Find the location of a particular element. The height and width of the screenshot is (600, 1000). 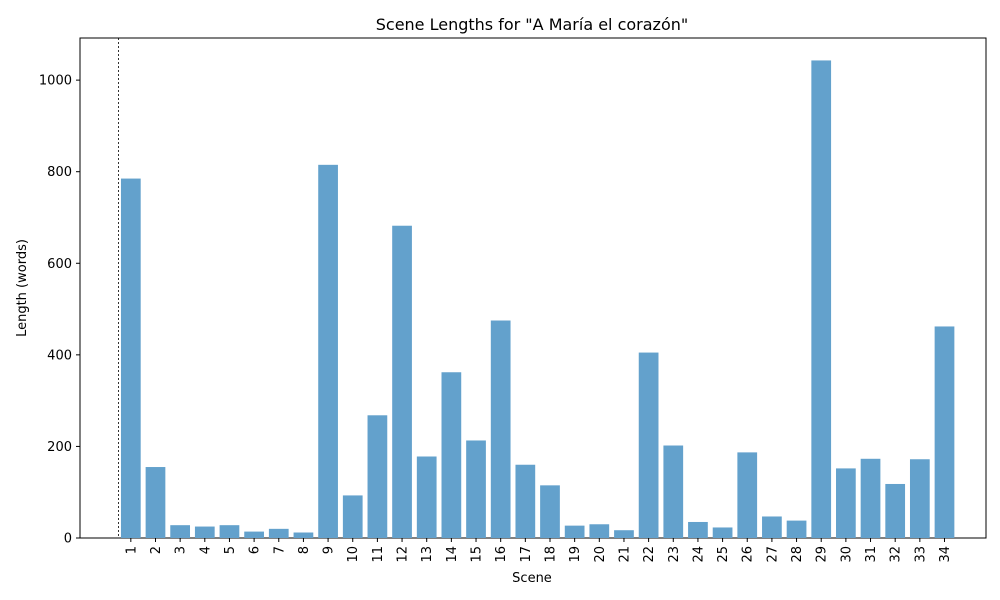

x-tick-label: 31 is located at coordinates (871, 554).